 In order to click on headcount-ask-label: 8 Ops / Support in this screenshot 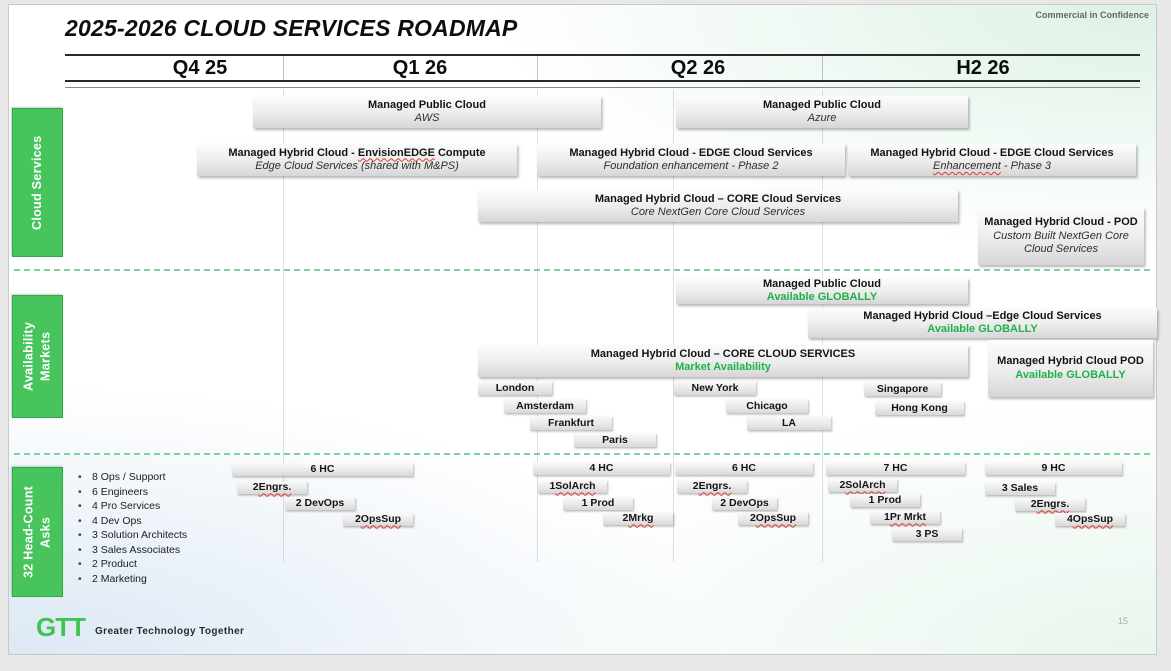, I will do `click(129, 477)`.